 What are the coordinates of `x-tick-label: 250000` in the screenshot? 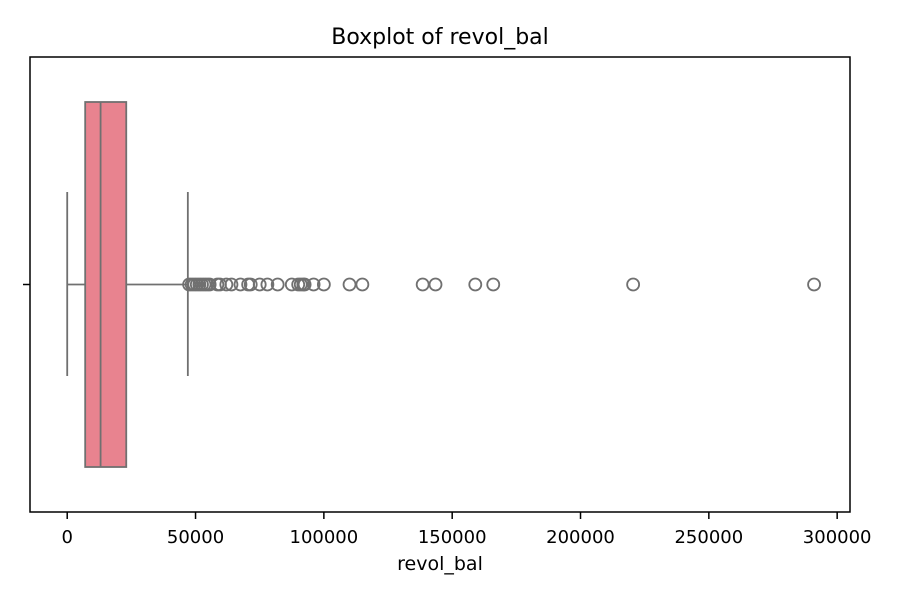 It's located at (708, 537).